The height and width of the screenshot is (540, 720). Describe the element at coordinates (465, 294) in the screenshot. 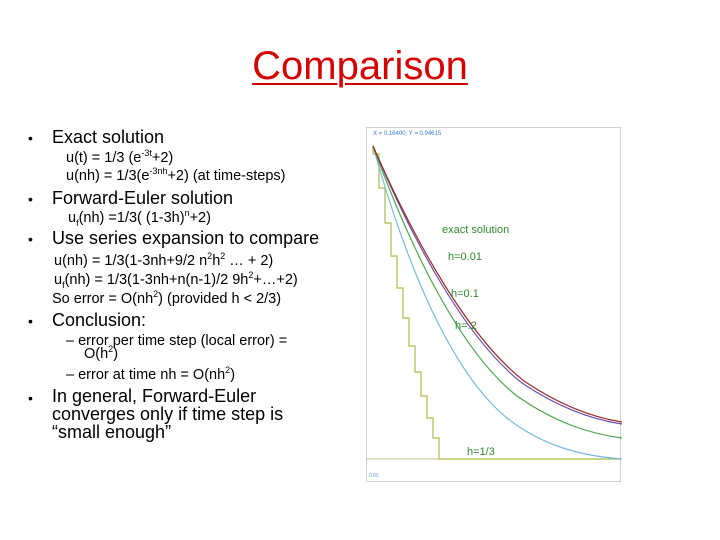

I see `label-h-0-1: h=0.1` at that location.